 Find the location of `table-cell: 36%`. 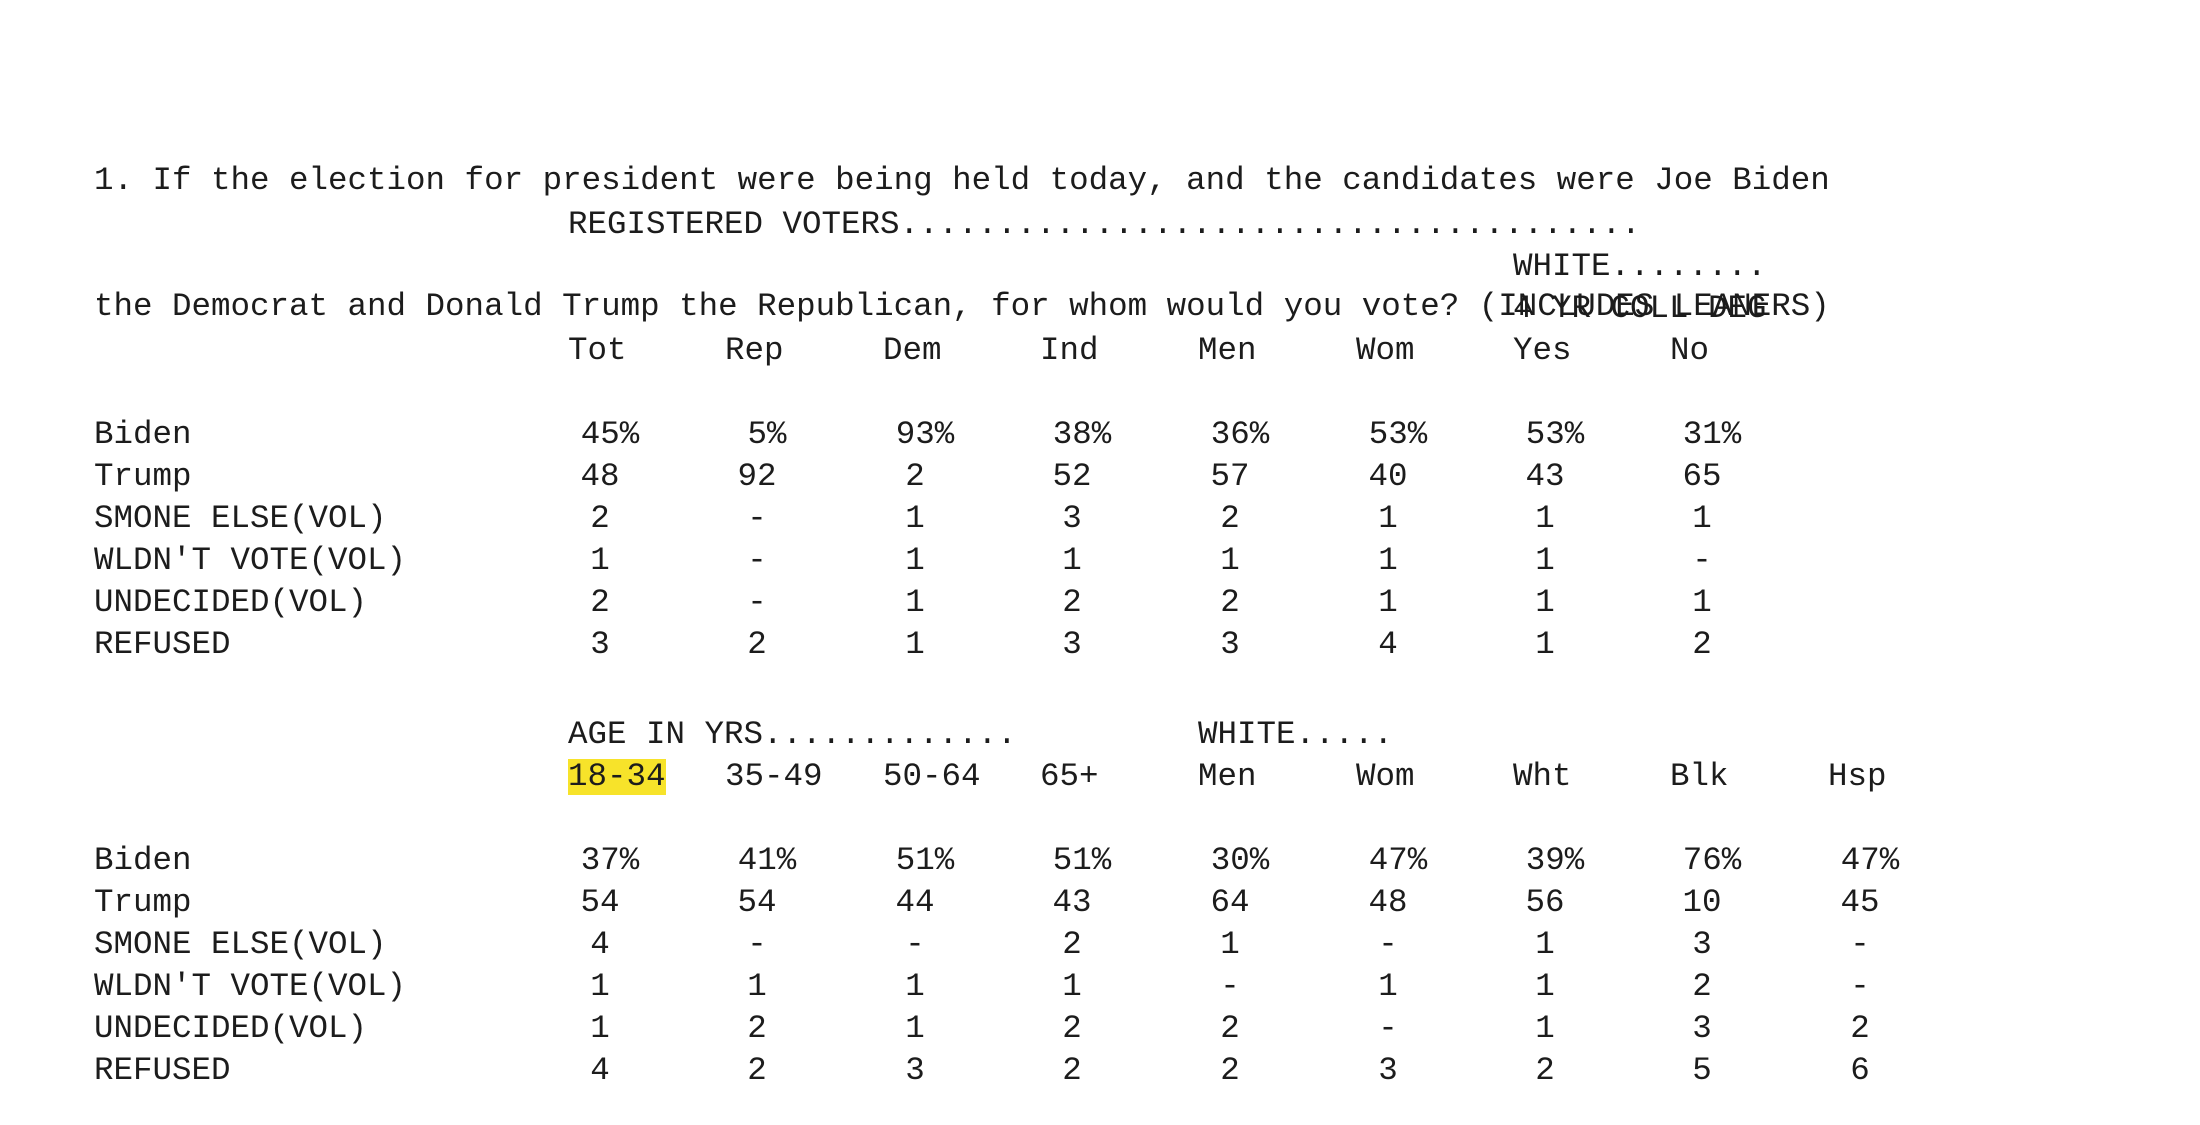

table-cell: 36% is located at coordinates (1240, 434).